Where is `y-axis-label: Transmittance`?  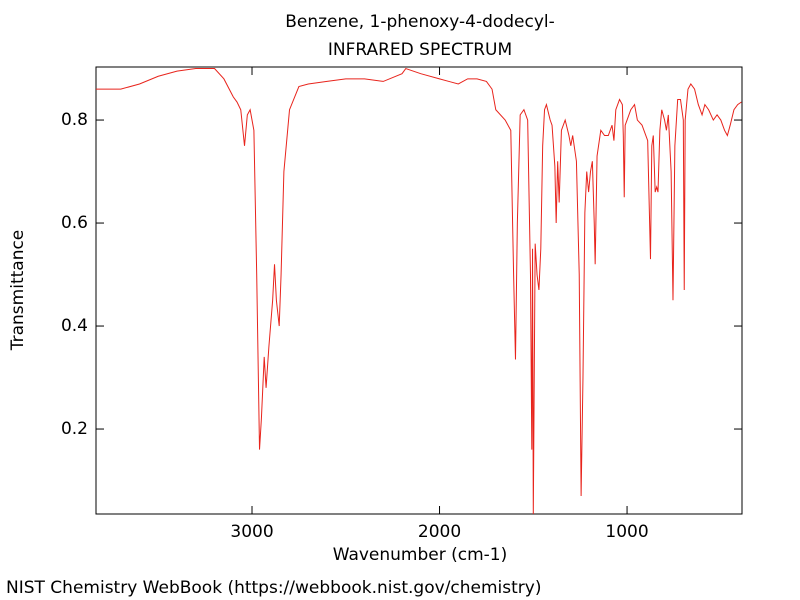 y-axis-label: Transmittance is located at coordinates (18, 291).